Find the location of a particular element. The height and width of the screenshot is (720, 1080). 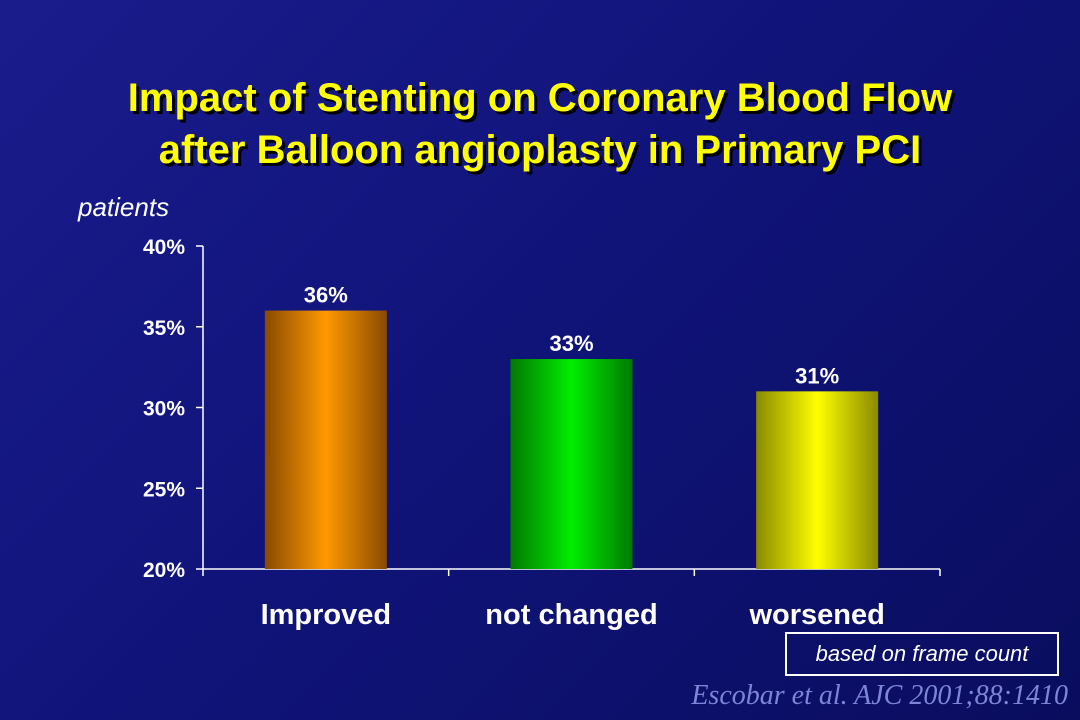

y-tick-label: 35% is located at coordinates (164, 328).